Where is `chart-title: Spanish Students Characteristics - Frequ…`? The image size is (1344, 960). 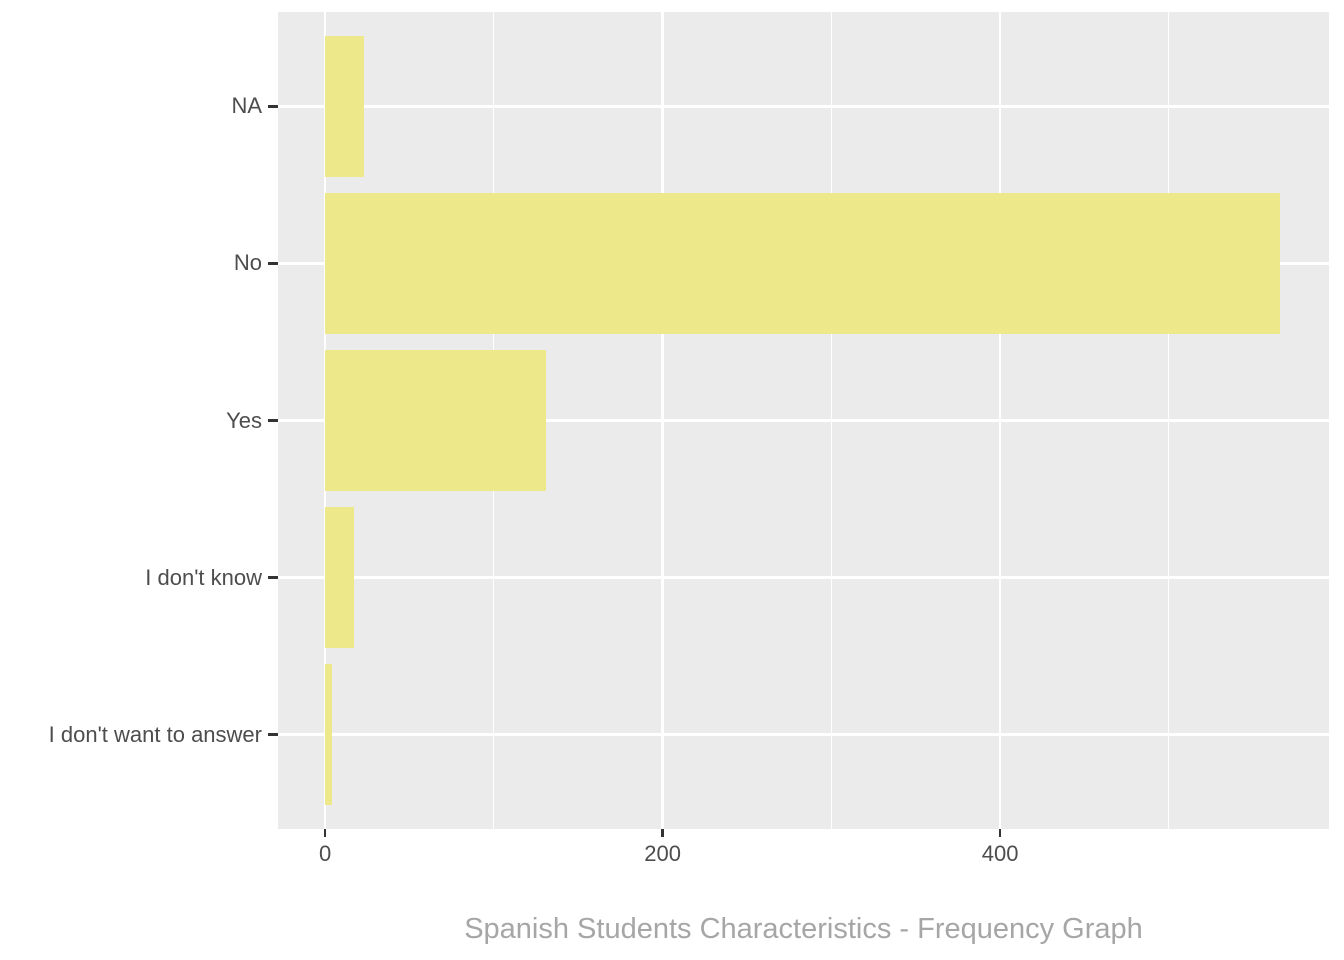 chart-title: Spanish Students Characteristics - Frequ… is located at coordinates (803, 929).